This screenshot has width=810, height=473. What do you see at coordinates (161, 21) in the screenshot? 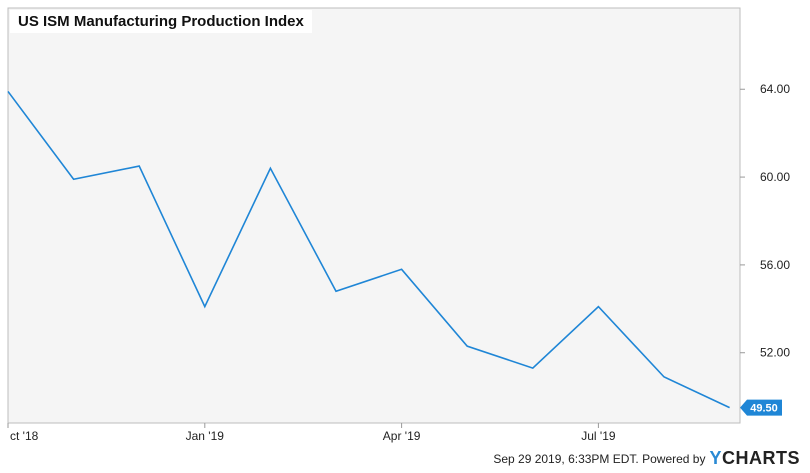
I see `chart-title: US ISM Manufacturing Production Index` at bounding box center [161, 21].